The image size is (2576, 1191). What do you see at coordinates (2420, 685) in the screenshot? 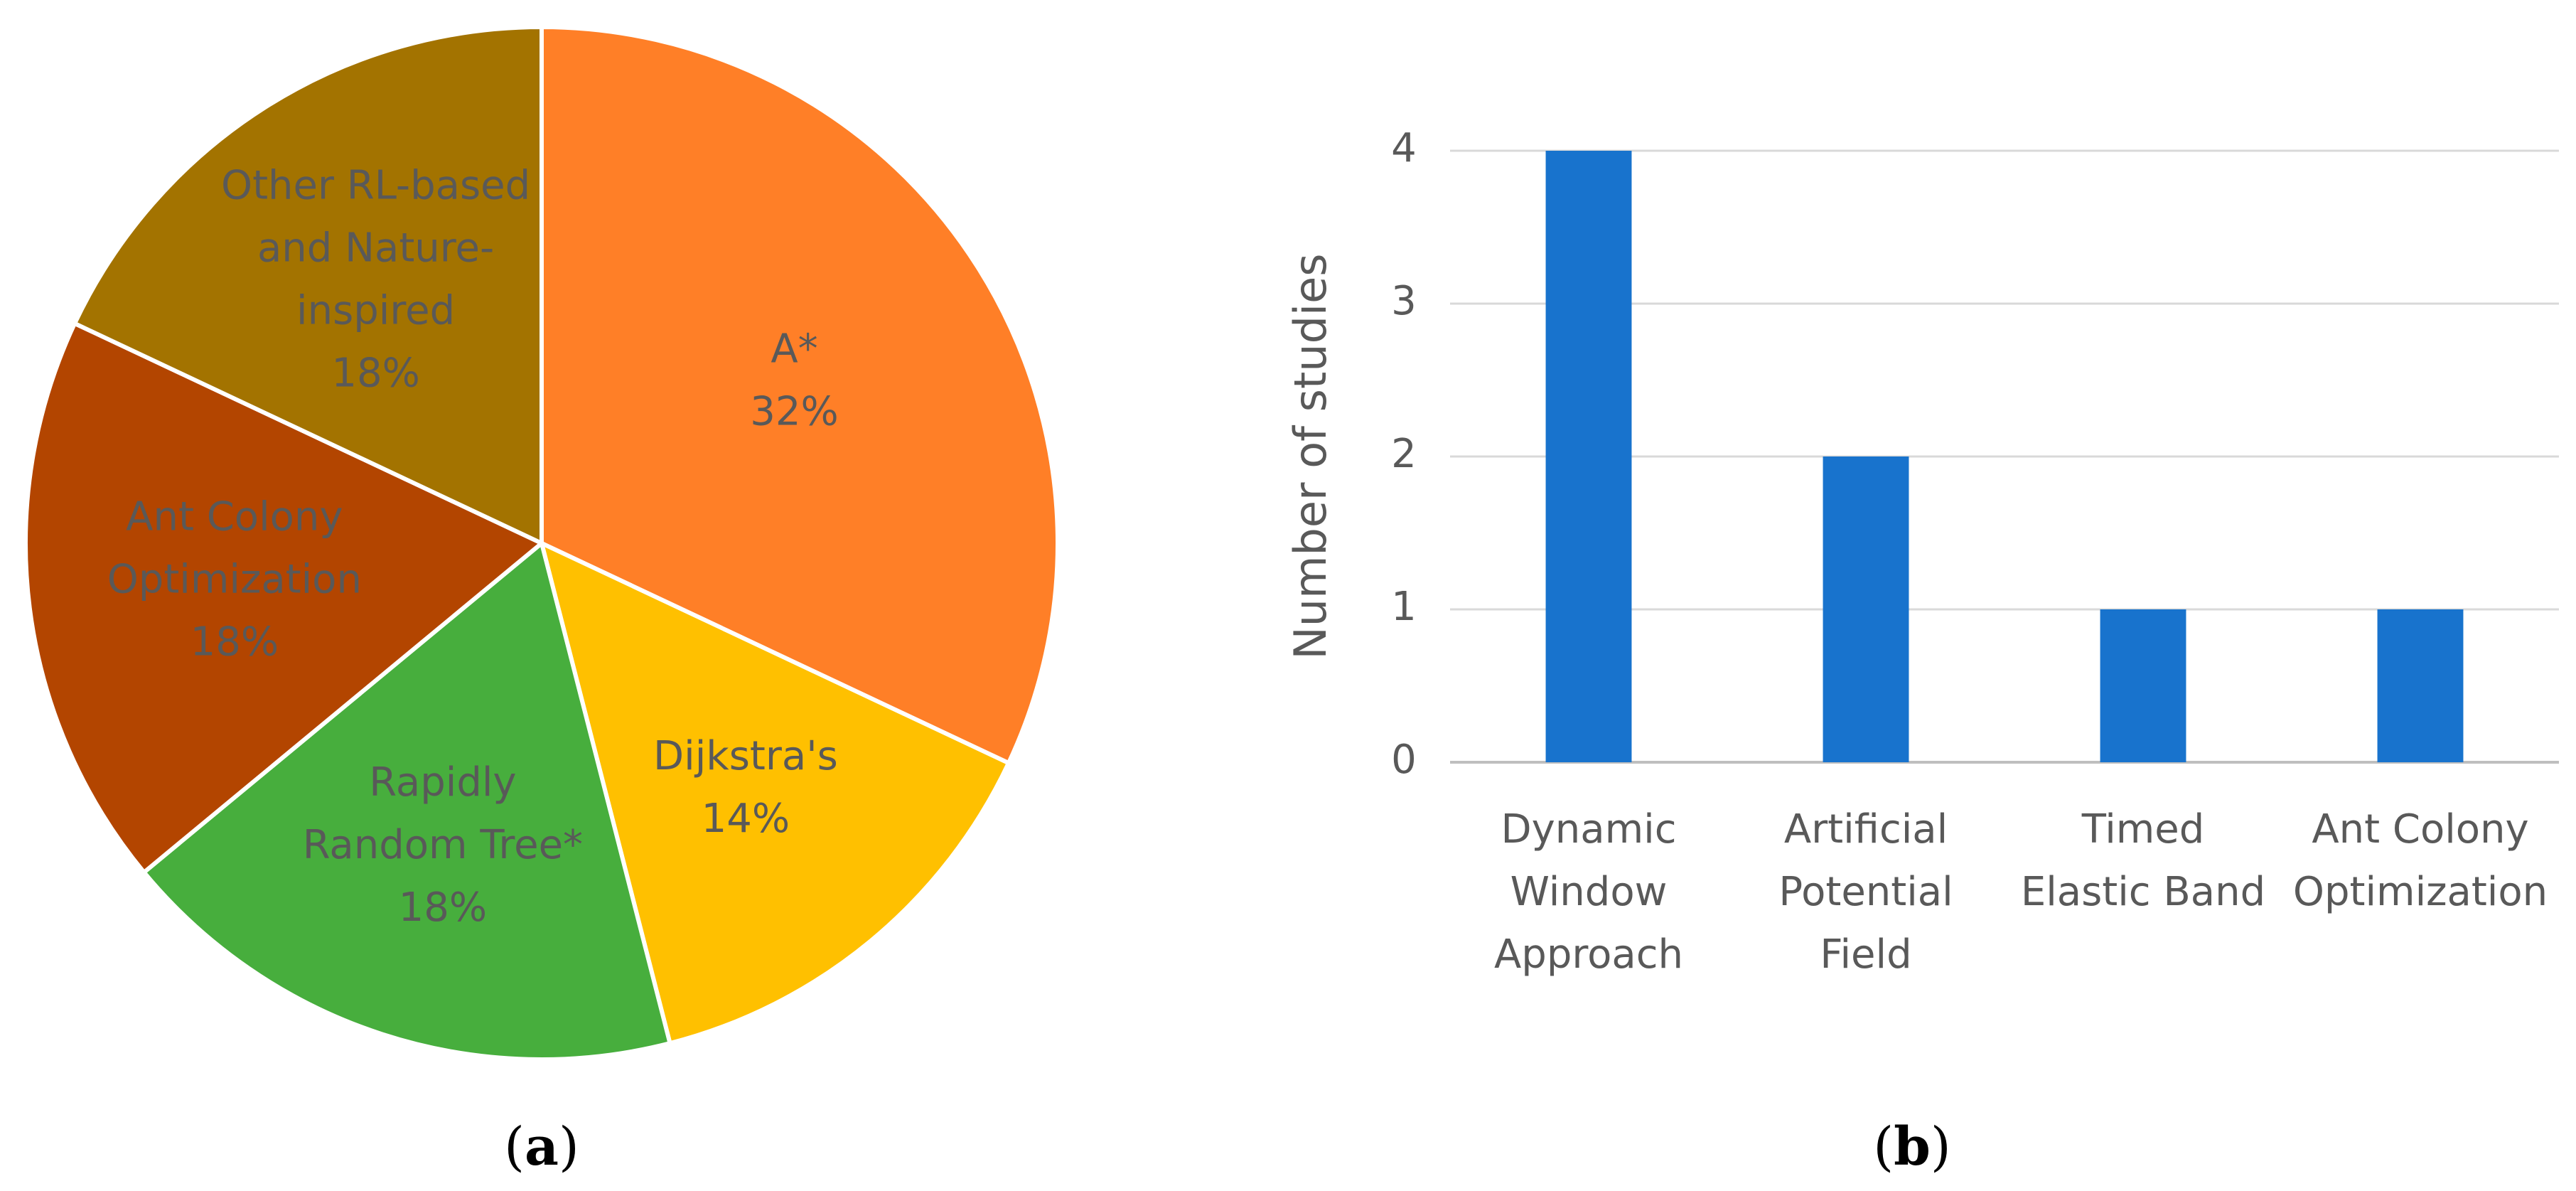
I see `bar-ant-colony-optimization` at bounding box center [2420, 685].